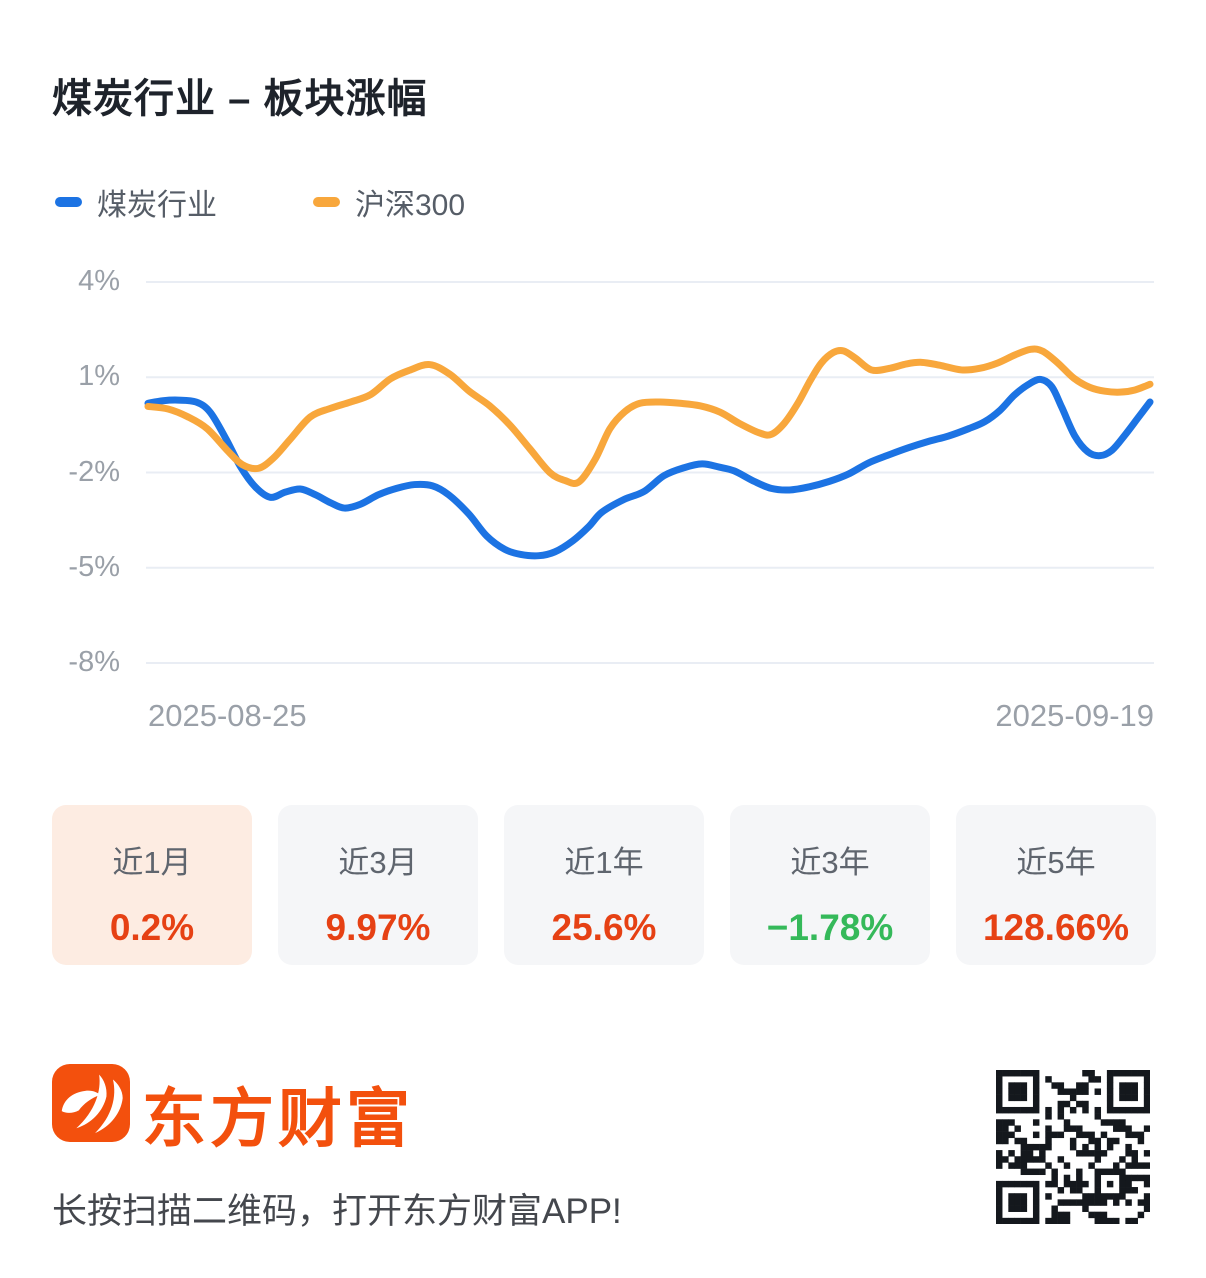 This screenshot has height=1278, width=1206. What do you see at coordinates (830, 862) in the screenshot?
I see `stat-label: 近3年` at bounding box center [830, 862].